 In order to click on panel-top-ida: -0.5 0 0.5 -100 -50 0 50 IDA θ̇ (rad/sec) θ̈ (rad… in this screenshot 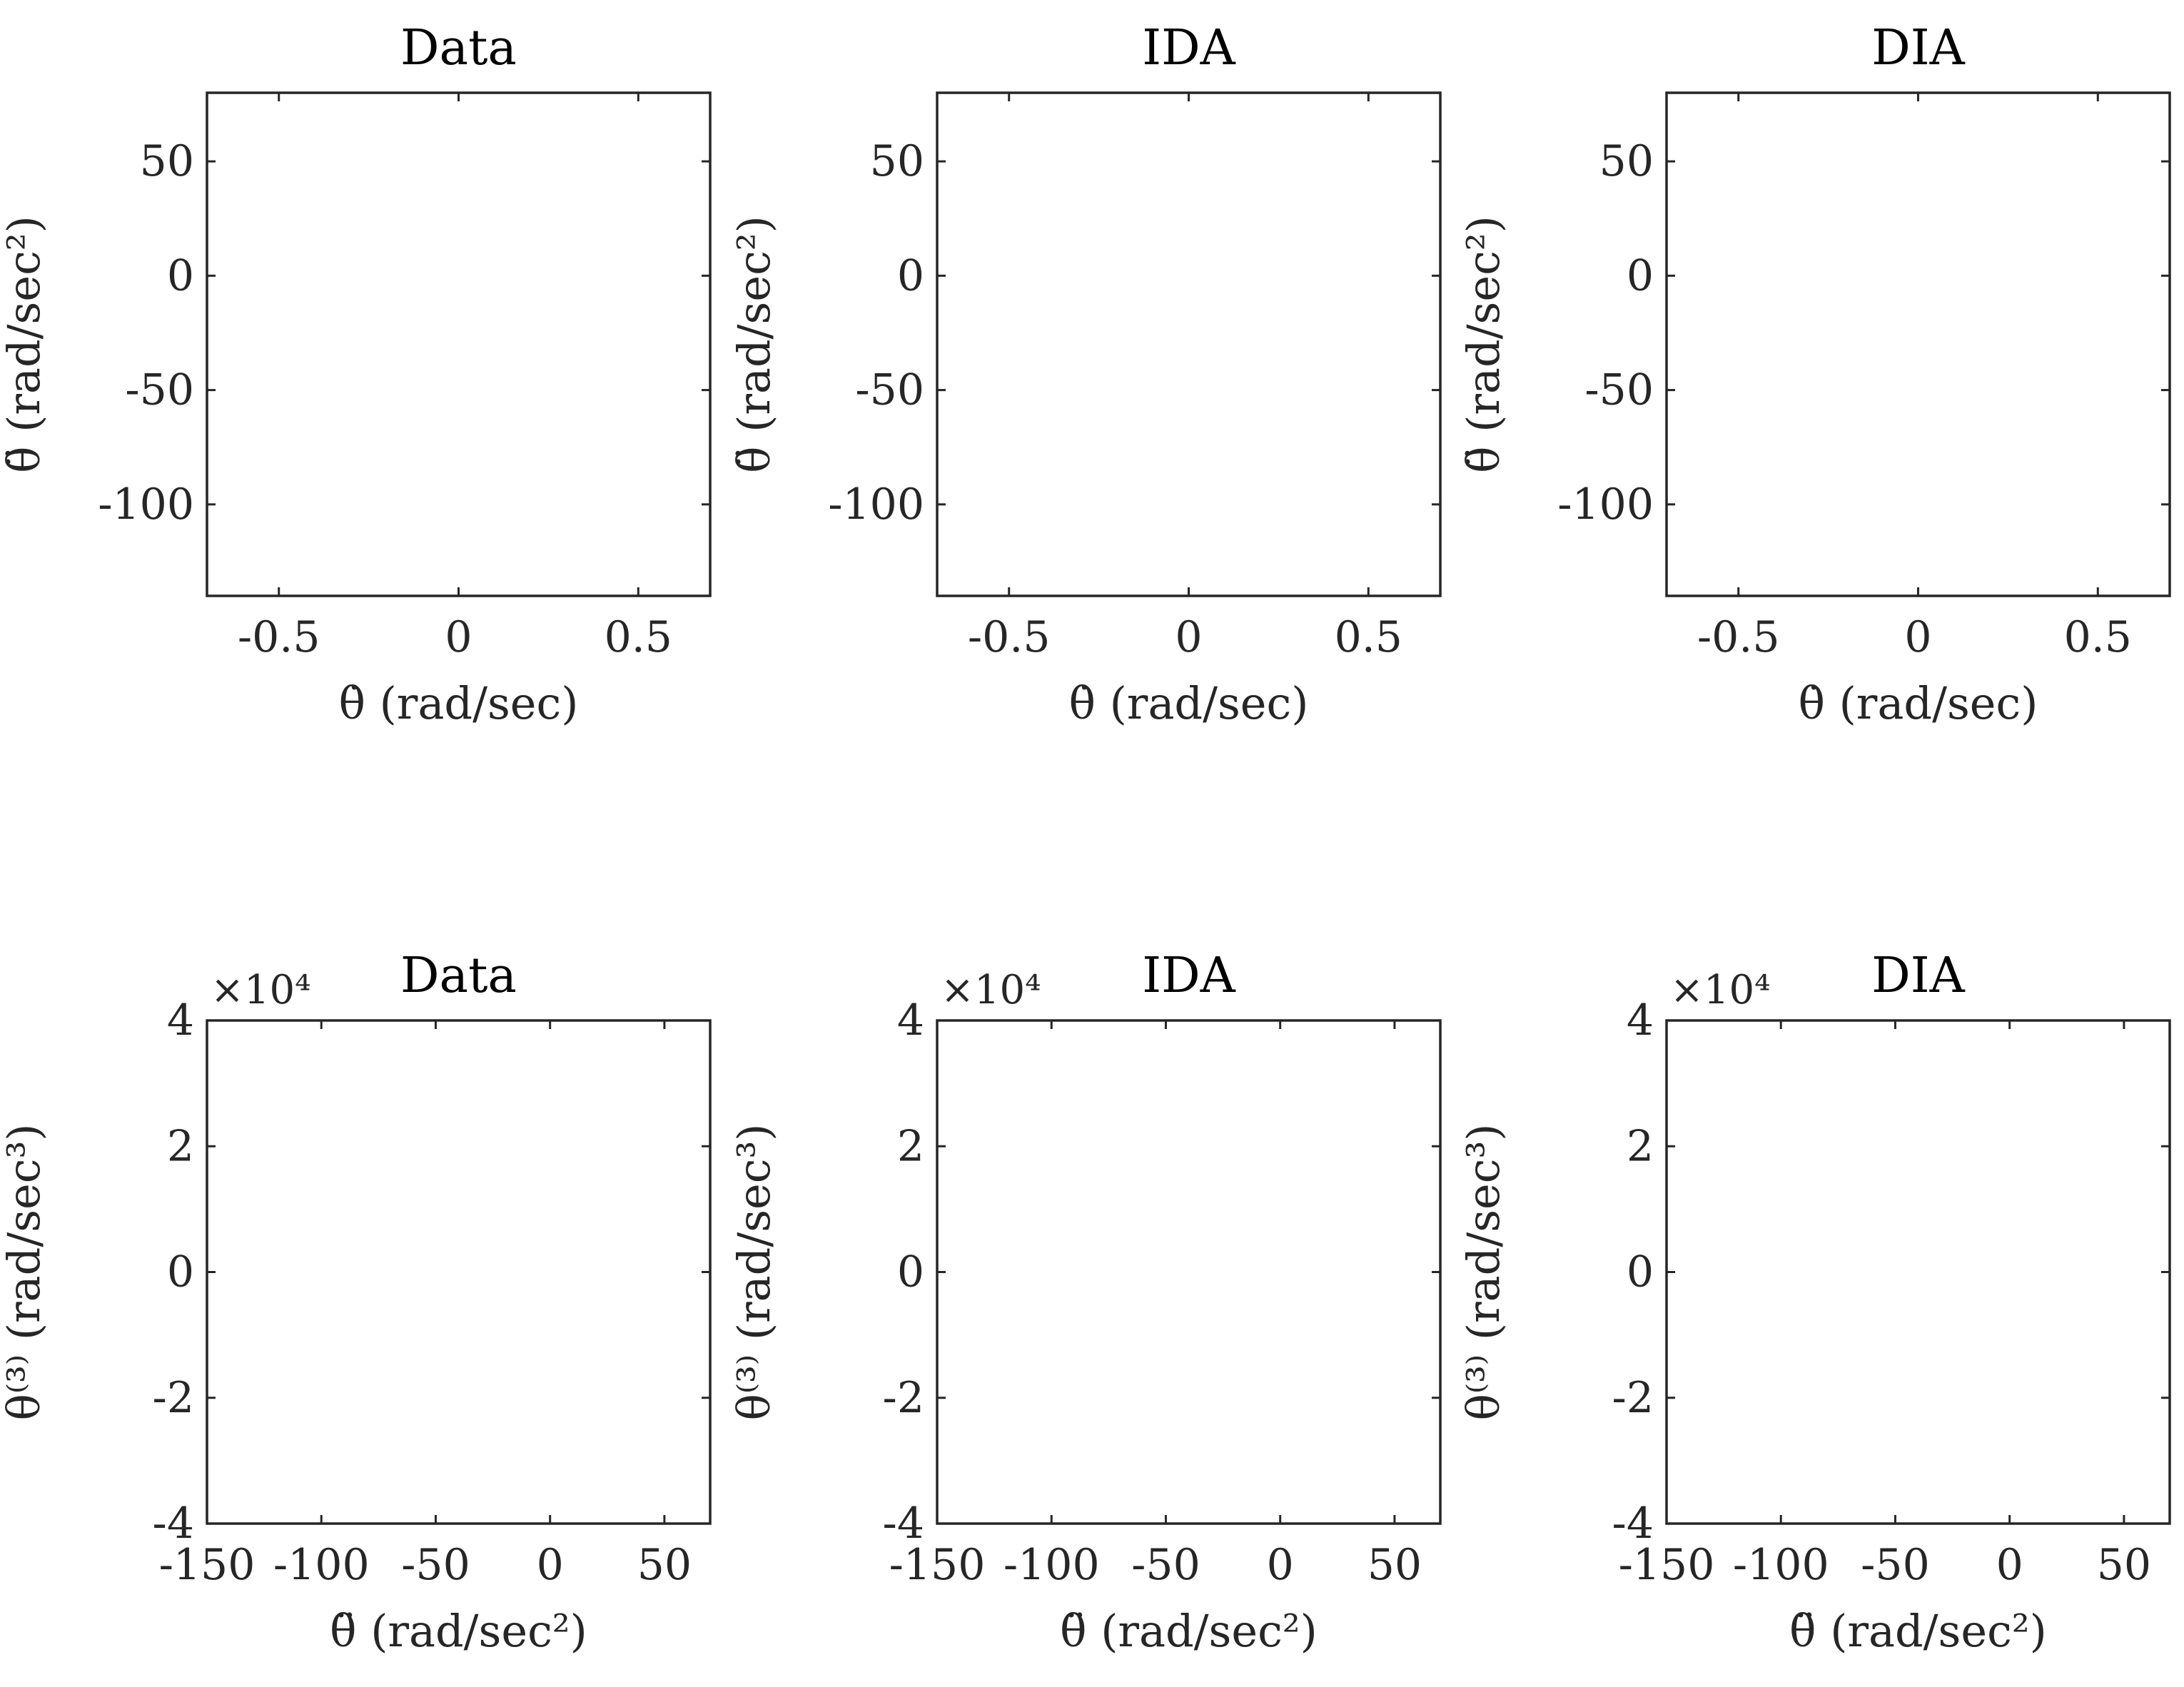, I will do `click(1085, 374)`.